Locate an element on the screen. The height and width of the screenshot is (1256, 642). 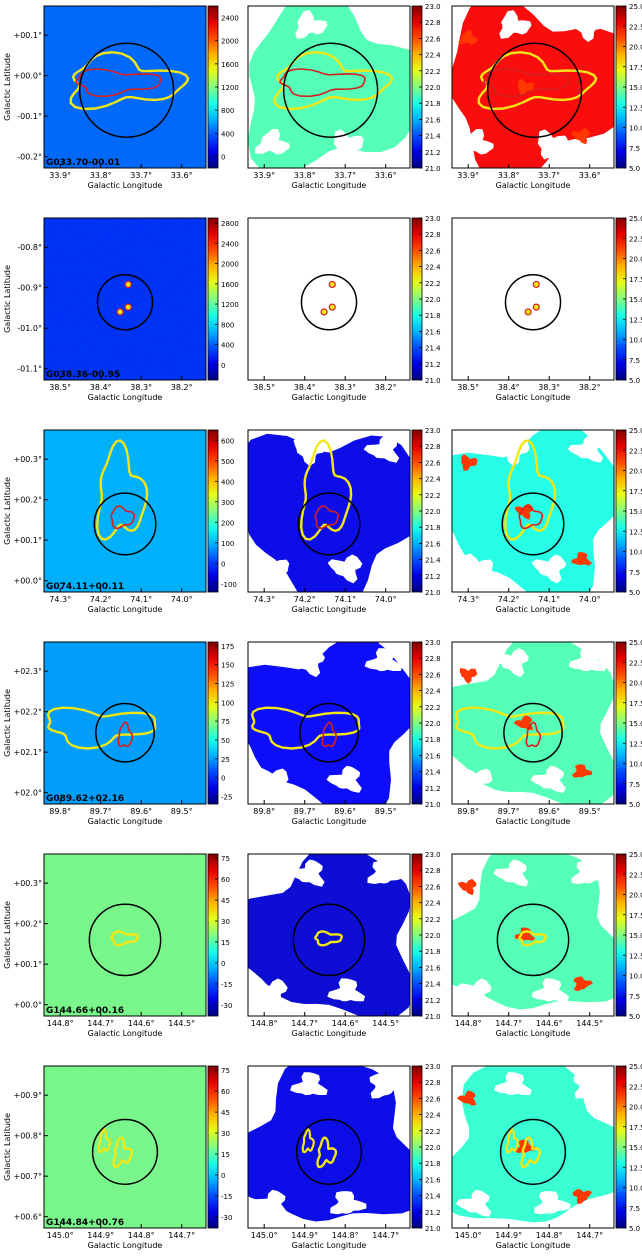
x-tick-label: 144.8° is located at coordinates (264, 1023).